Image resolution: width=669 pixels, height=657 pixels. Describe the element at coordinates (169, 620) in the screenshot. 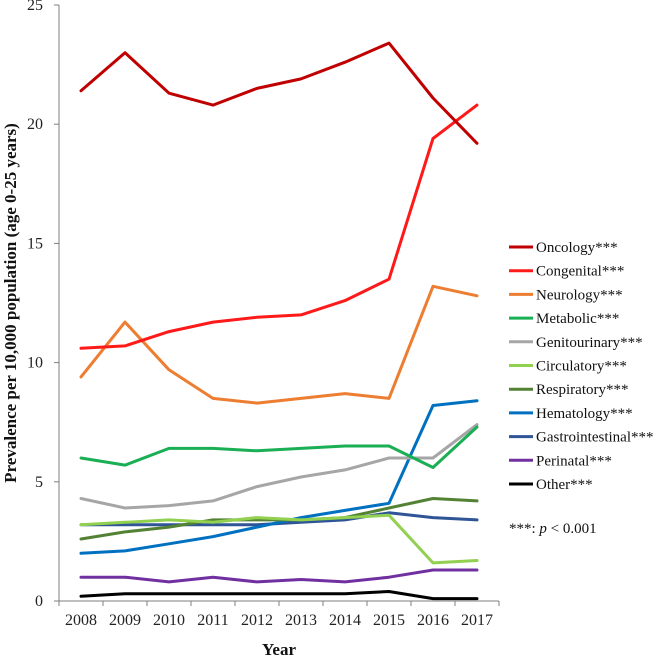

I see `x-tick-label: 2010` at that location.